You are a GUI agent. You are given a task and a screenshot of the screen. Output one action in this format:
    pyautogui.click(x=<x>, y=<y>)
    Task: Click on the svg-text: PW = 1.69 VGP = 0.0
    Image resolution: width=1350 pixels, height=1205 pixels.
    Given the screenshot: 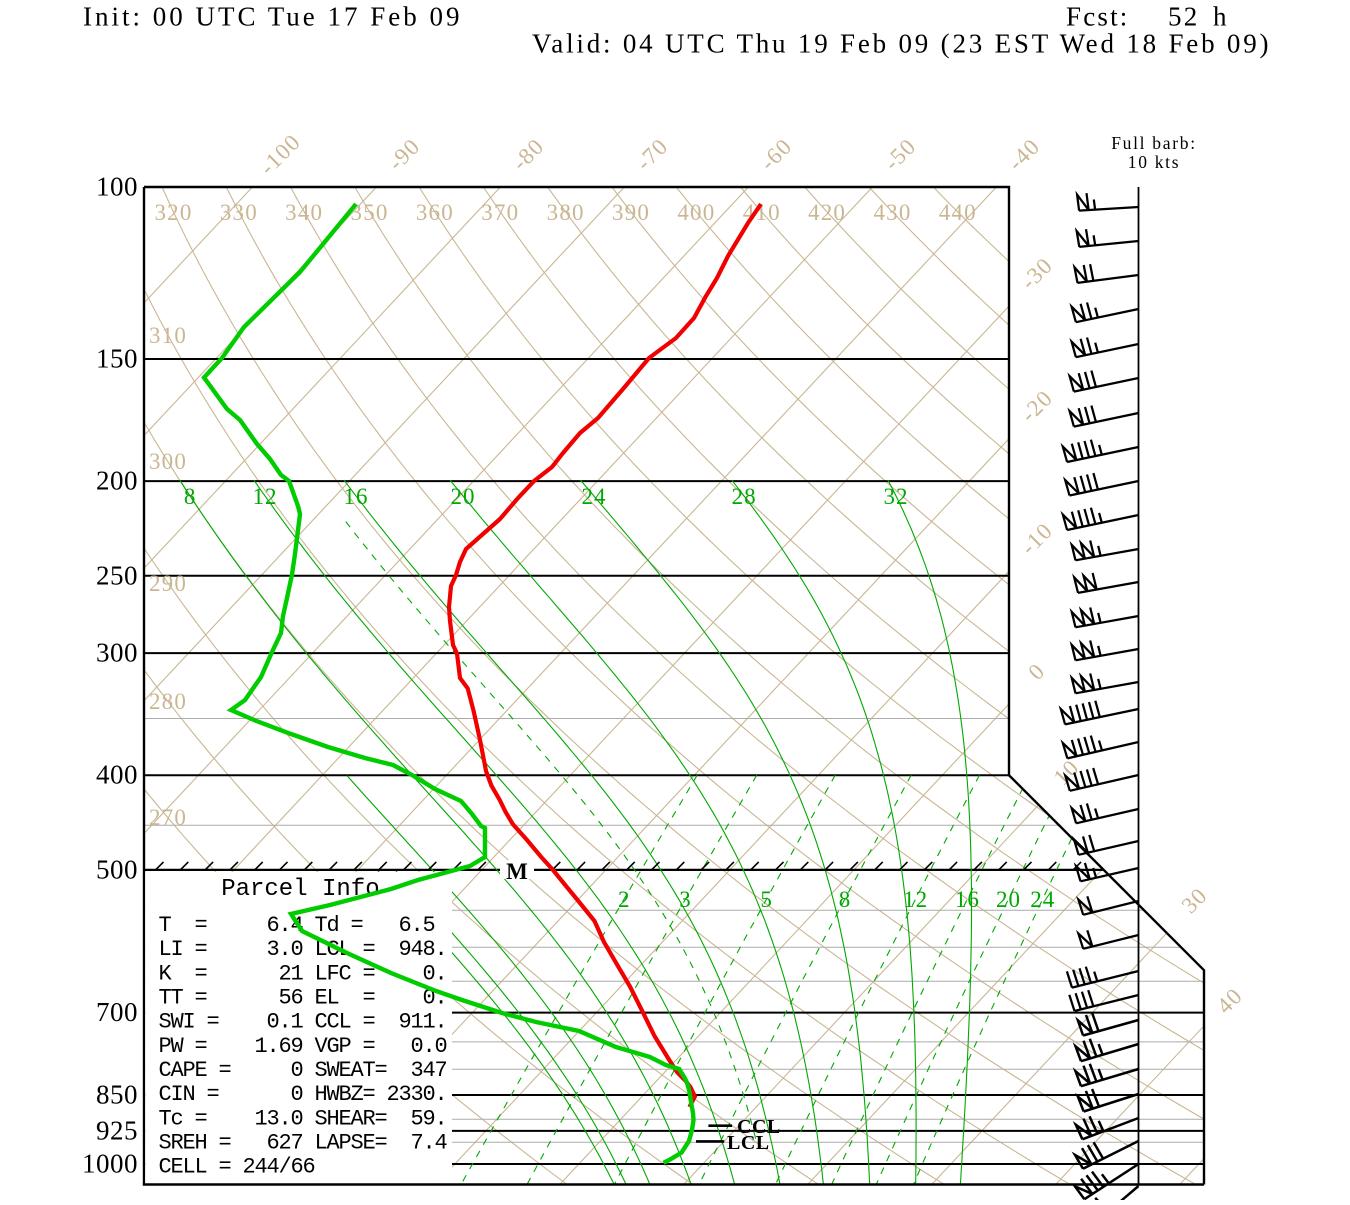 What is the action you would take?
    pyautogui.click(x=303, y=1046)
    